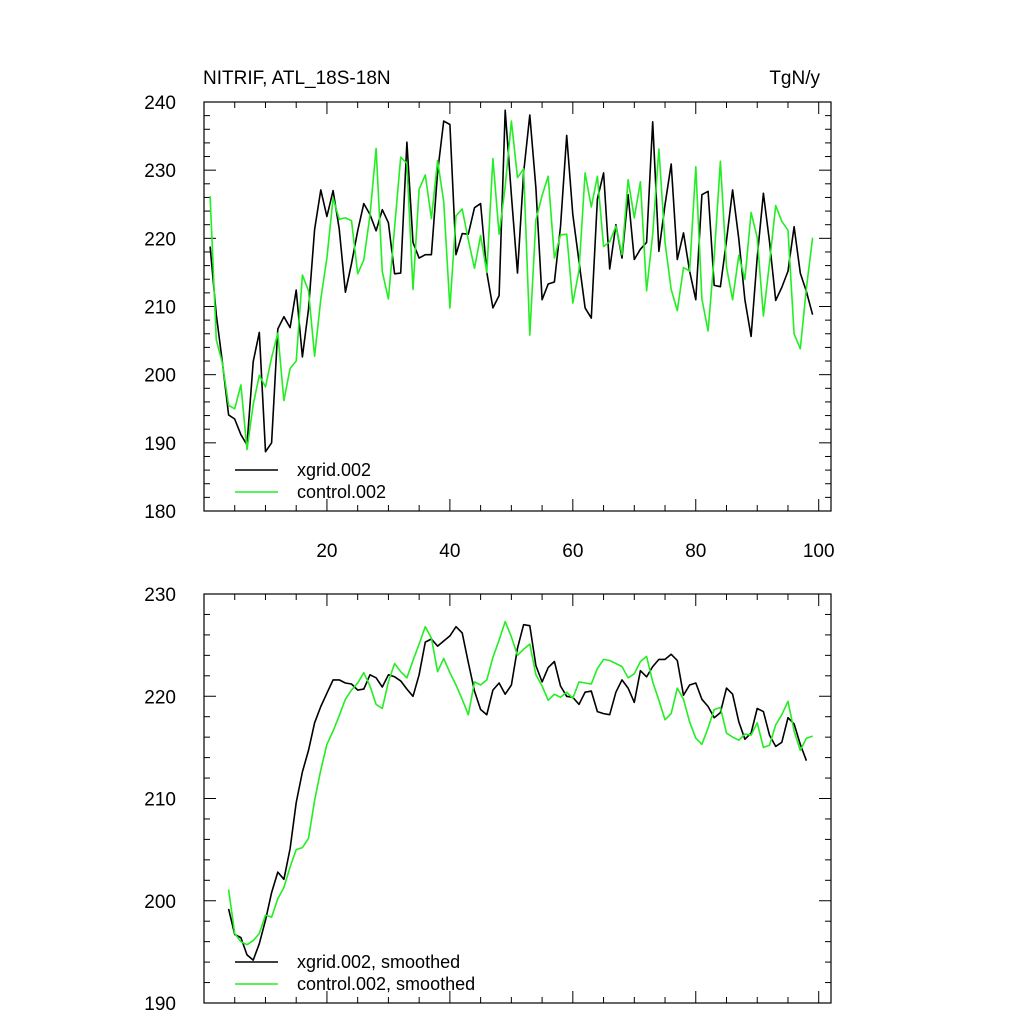  What do you see at coordinates (160, 512) in the screenshot?
I see `y-tick-label: 180` at bounding box center [160, 512].